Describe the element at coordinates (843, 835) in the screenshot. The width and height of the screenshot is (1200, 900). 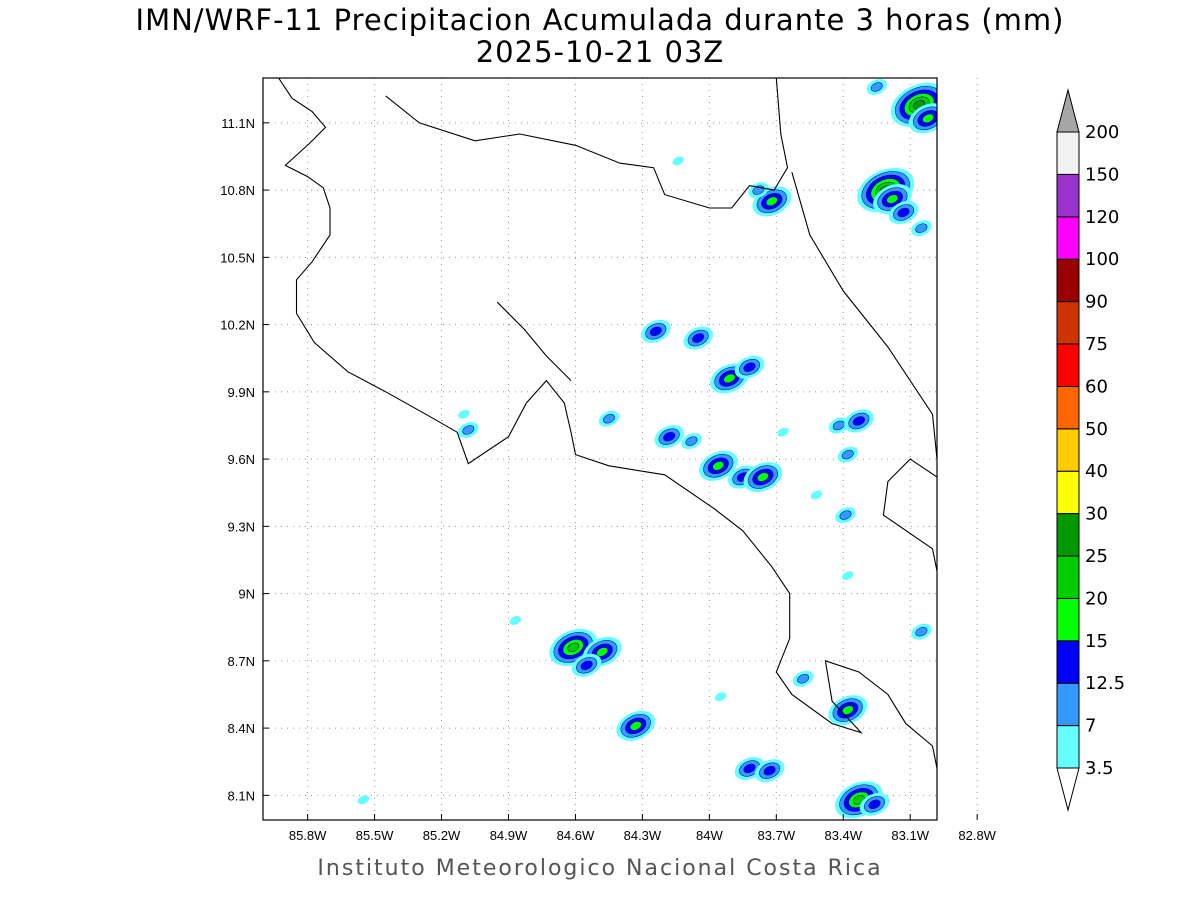
I see `lon-tick-label: 83.4W` at that location.